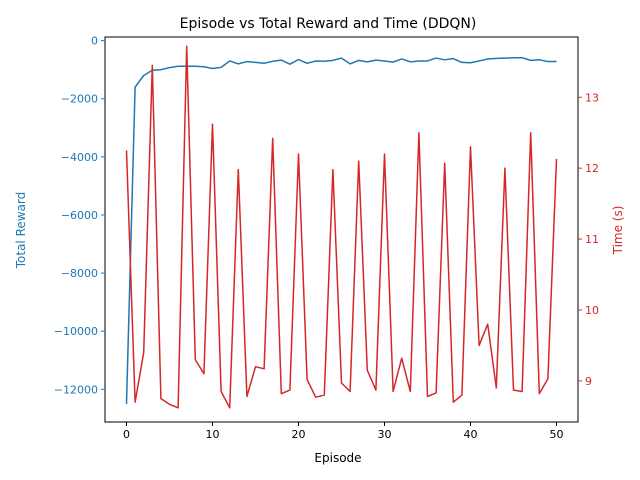 This screenshot has height=480, width=640. Describe the element at coordinates (471, 434) in the screenshot. I see `x-tick-label: 40` at that location.